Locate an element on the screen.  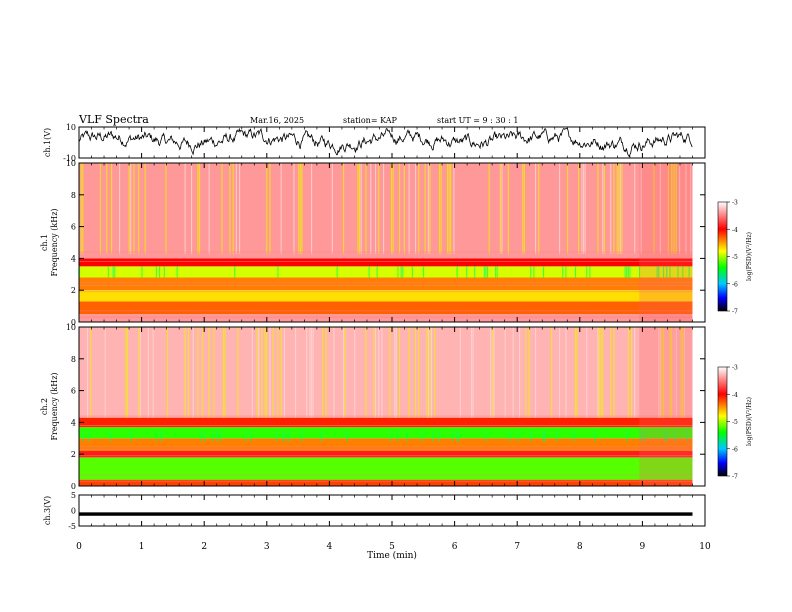
start-ut-label: start UT = 9 : 30 : 1 is located at coordinates (477, 120).